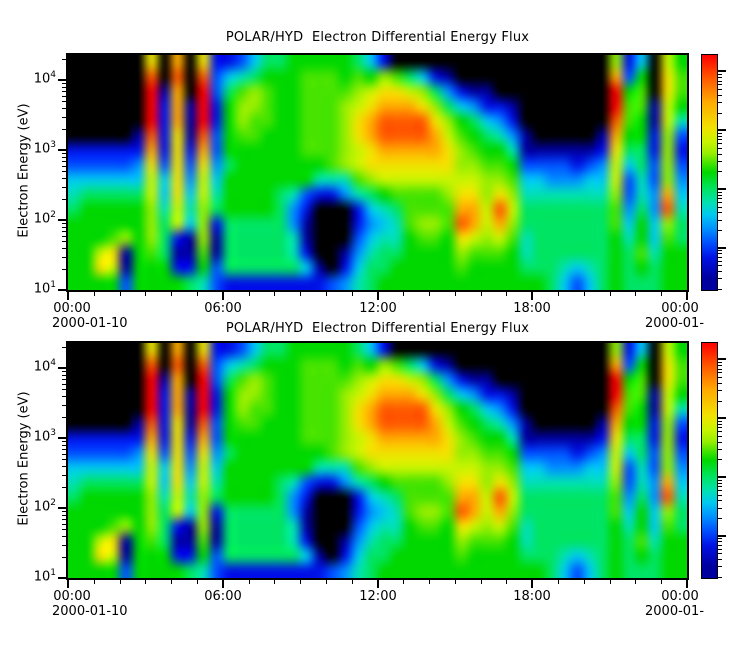 Image resolution: width=730 pixels, height=651 pixels. I want to click on panel-top-y-axis-label: Electron Energy (eV), so click(24, 170).